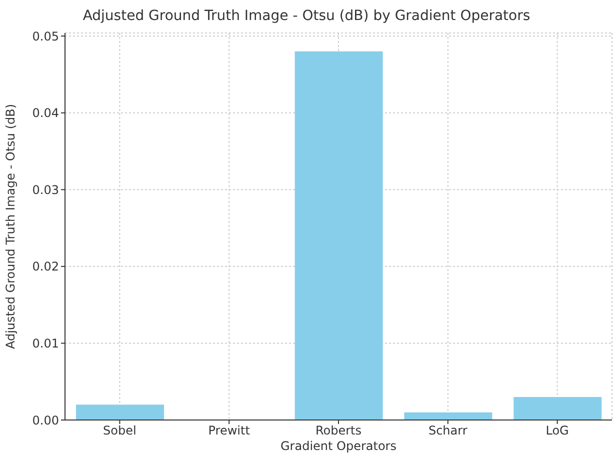 Image resolution: width=613 pixels, height=453 pixels. Describe the element at coordinates (45, 113) in the screenshot. I see `y-tick-label: 0.04` at that location.